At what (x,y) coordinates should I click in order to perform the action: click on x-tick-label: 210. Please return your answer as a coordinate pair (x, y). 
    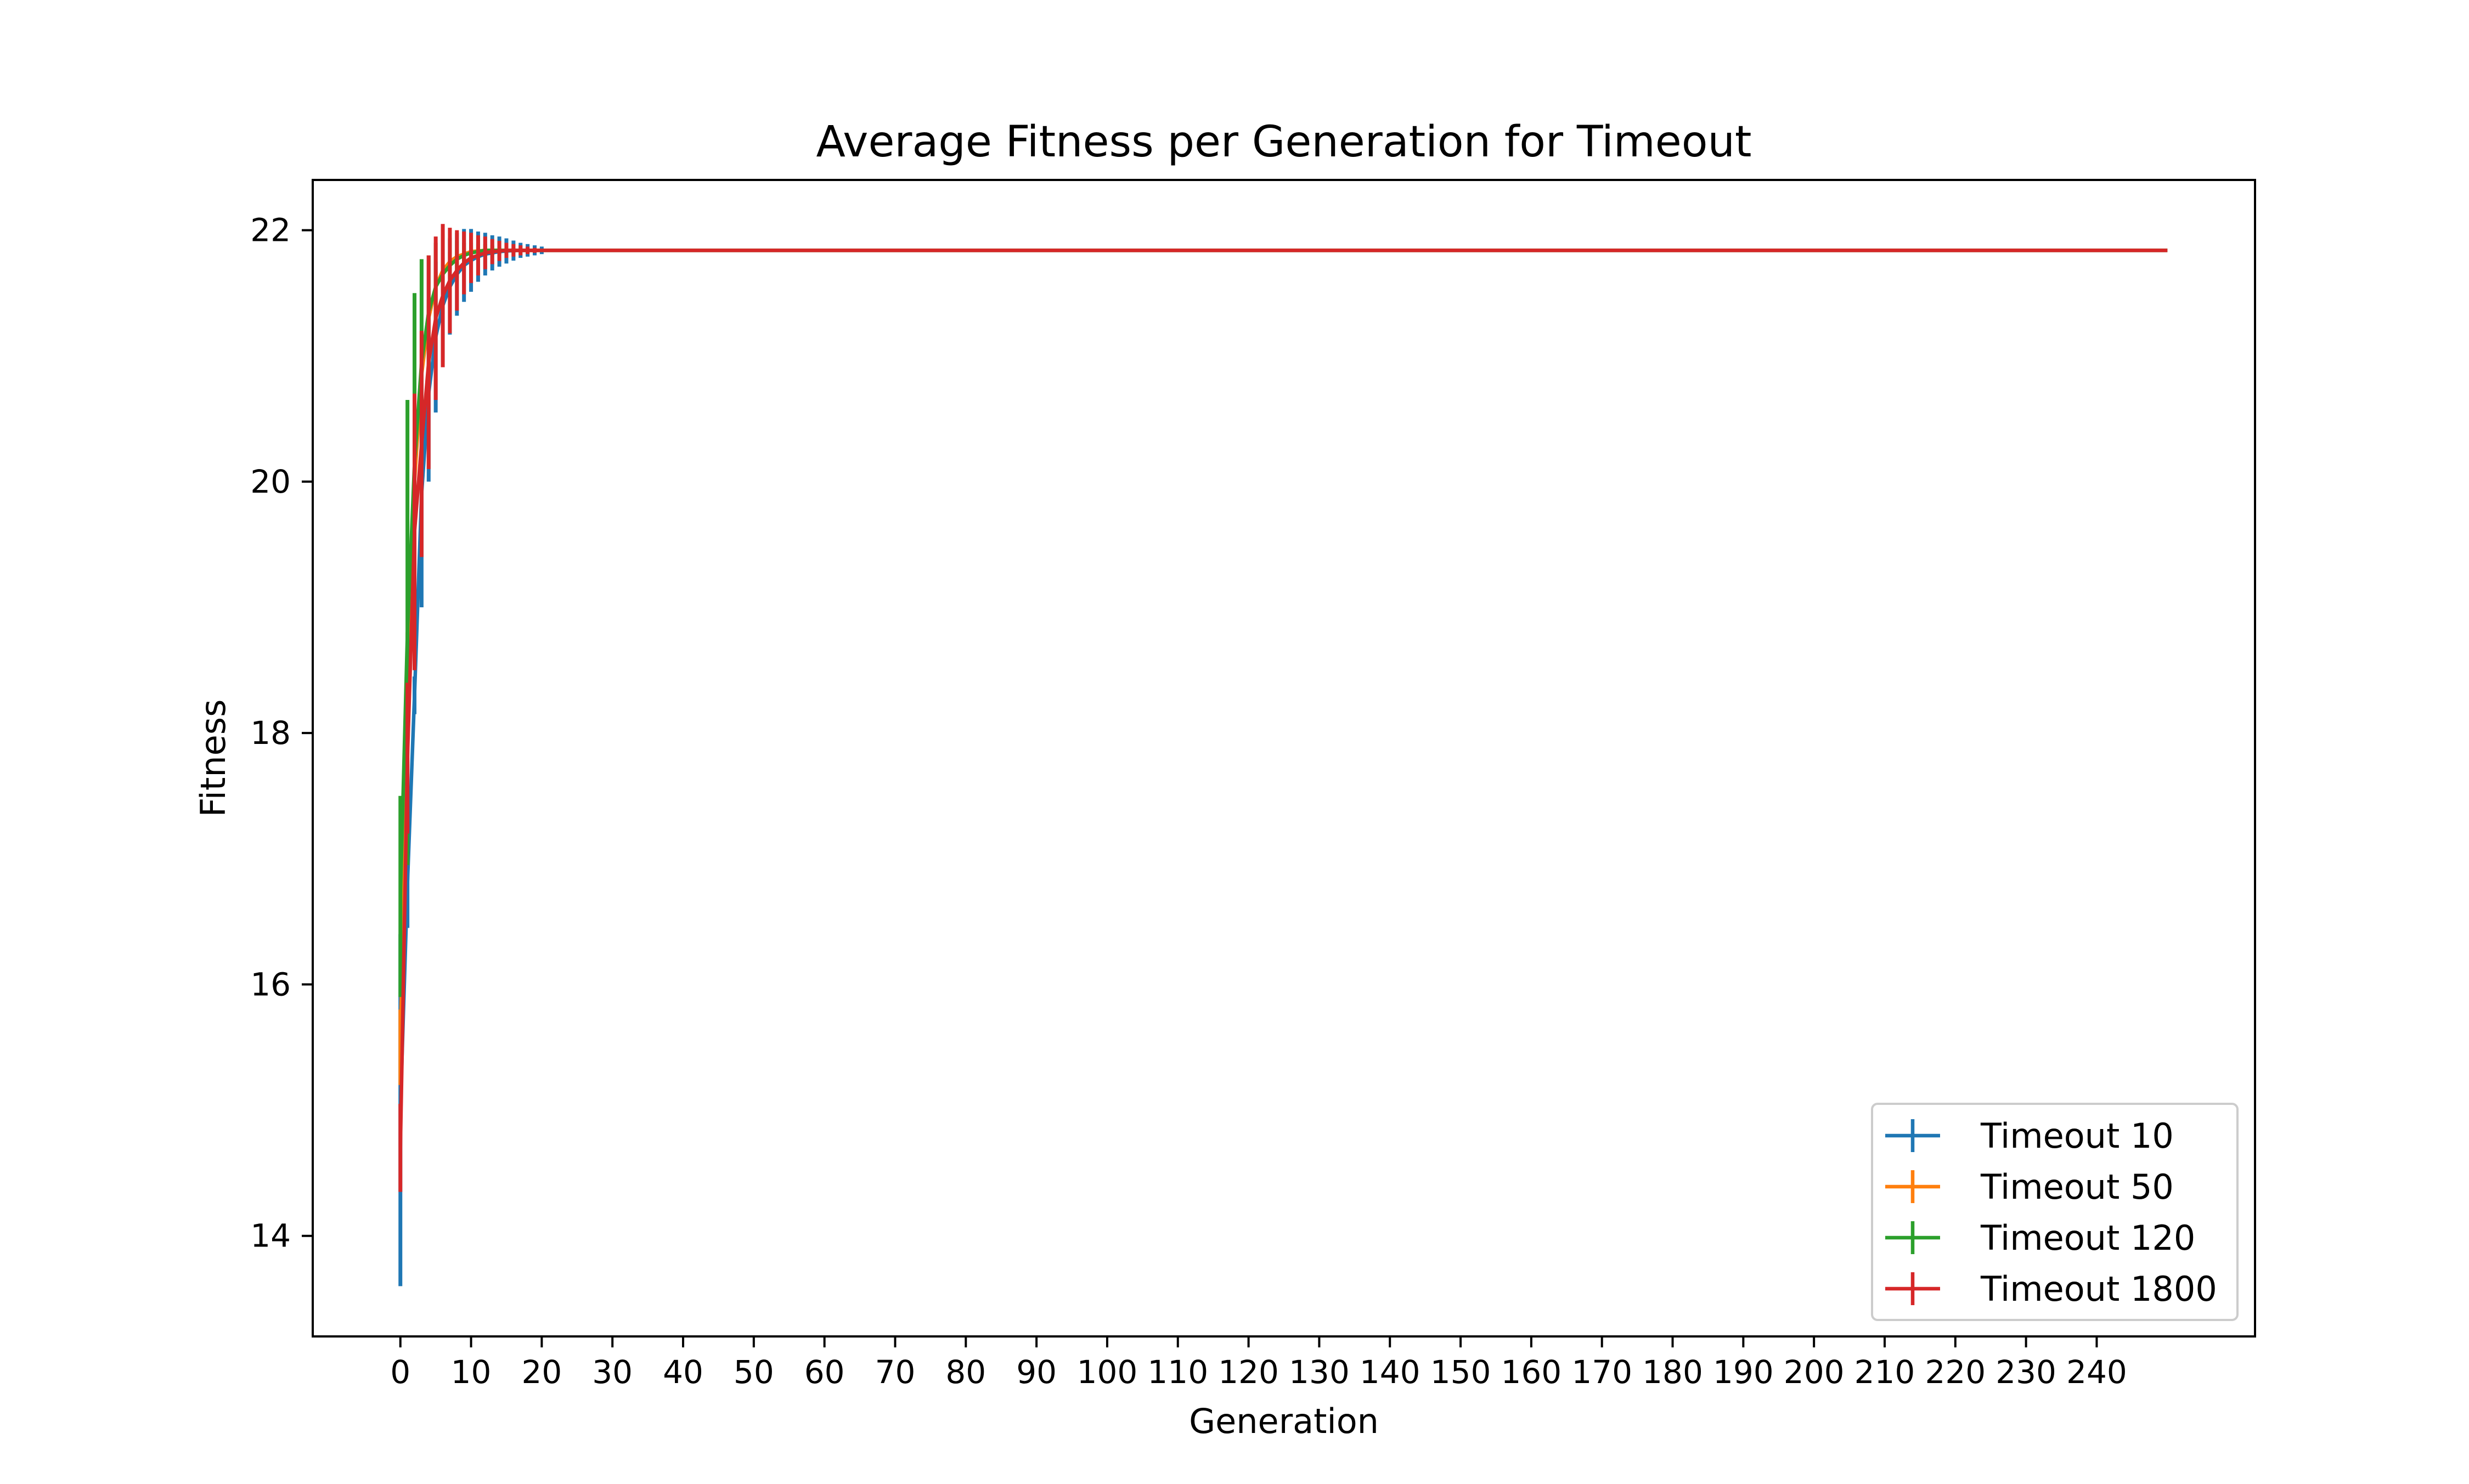
    Looking at the image, I should click on (1884, 1372).